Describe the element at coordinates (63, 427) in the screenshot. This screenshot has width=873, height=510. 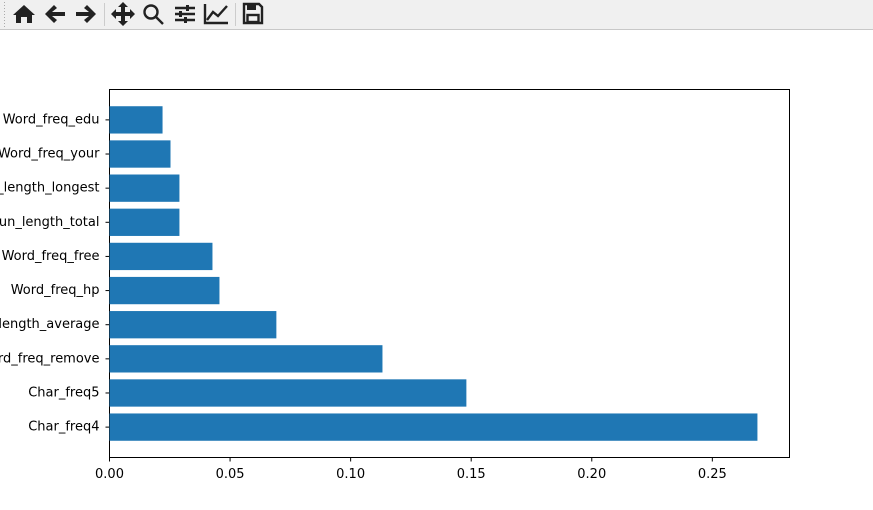
I see `y-tick-label: Char_freq4` at that location.